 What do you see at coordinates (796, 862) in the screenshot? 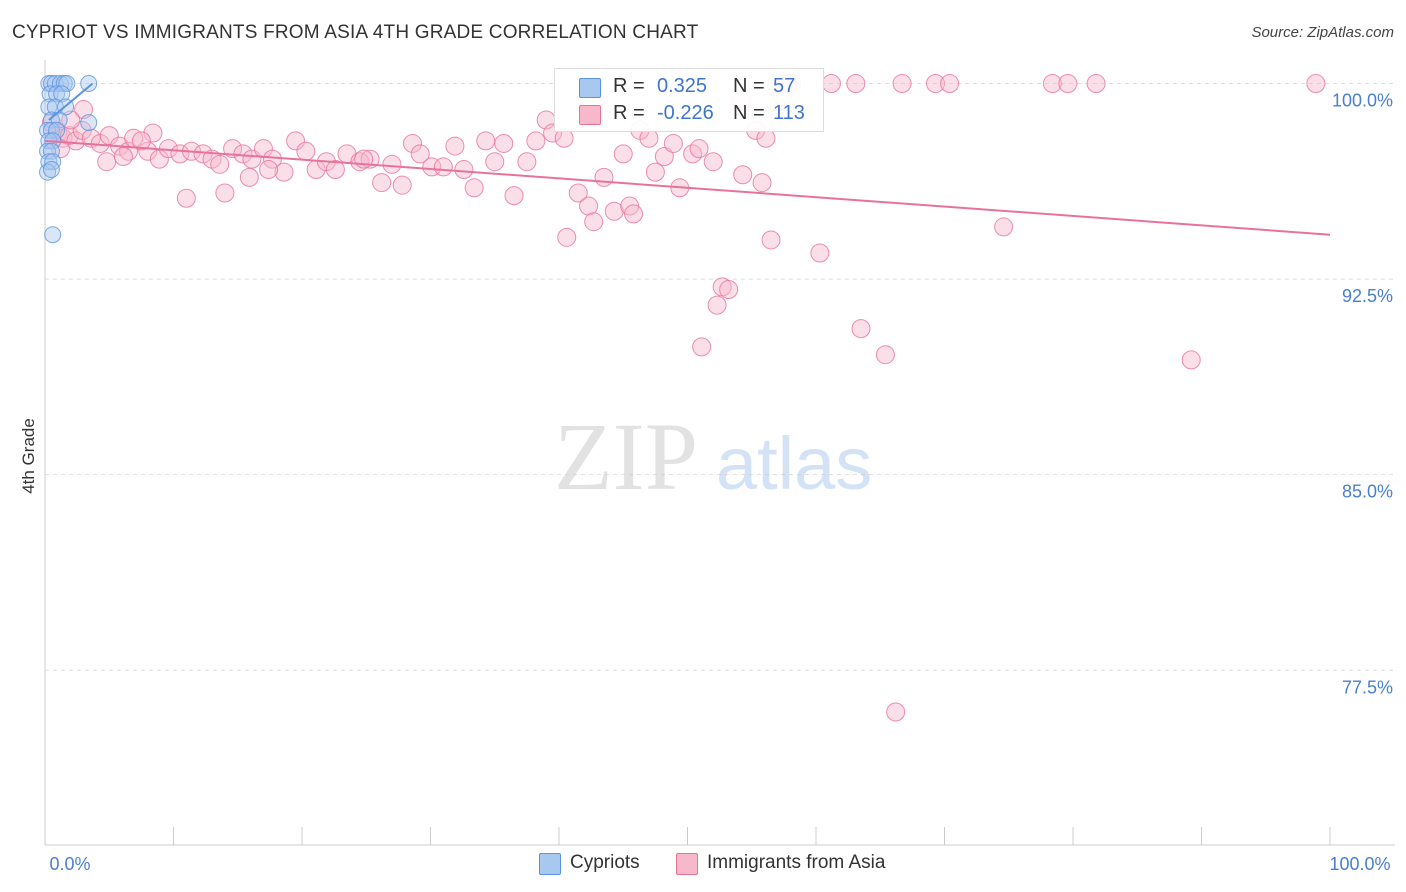
I see `asia-legend-label: Immigrants from Asia` at bounding box center [796, 862].